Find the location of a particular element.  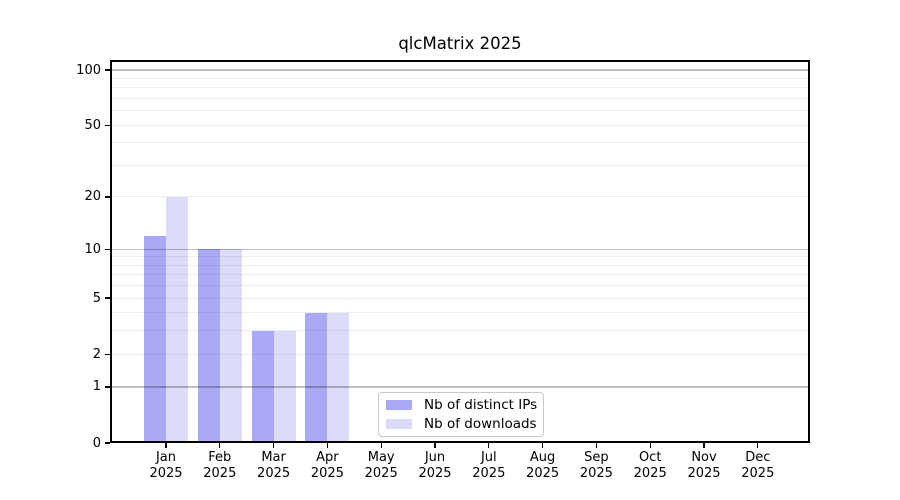

spine-left is located at coordinates (111, 251).